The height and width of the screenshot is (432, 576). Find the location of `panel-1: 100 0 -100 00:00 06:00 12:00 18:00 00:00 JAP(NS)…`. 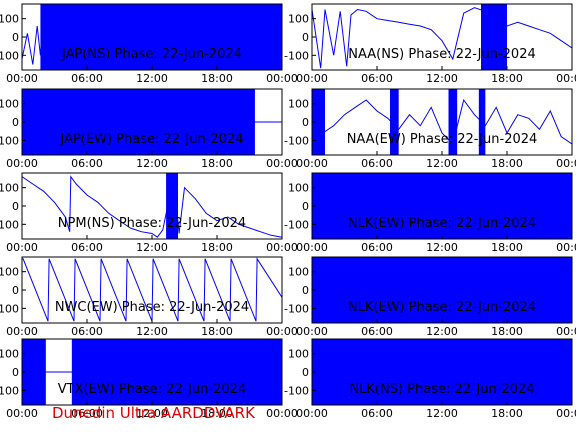

panel-1: 100 0 -100 00:00 06:00 12:00 18:00 00:00 JAP(NS)… is located at coordinates (149, 44).